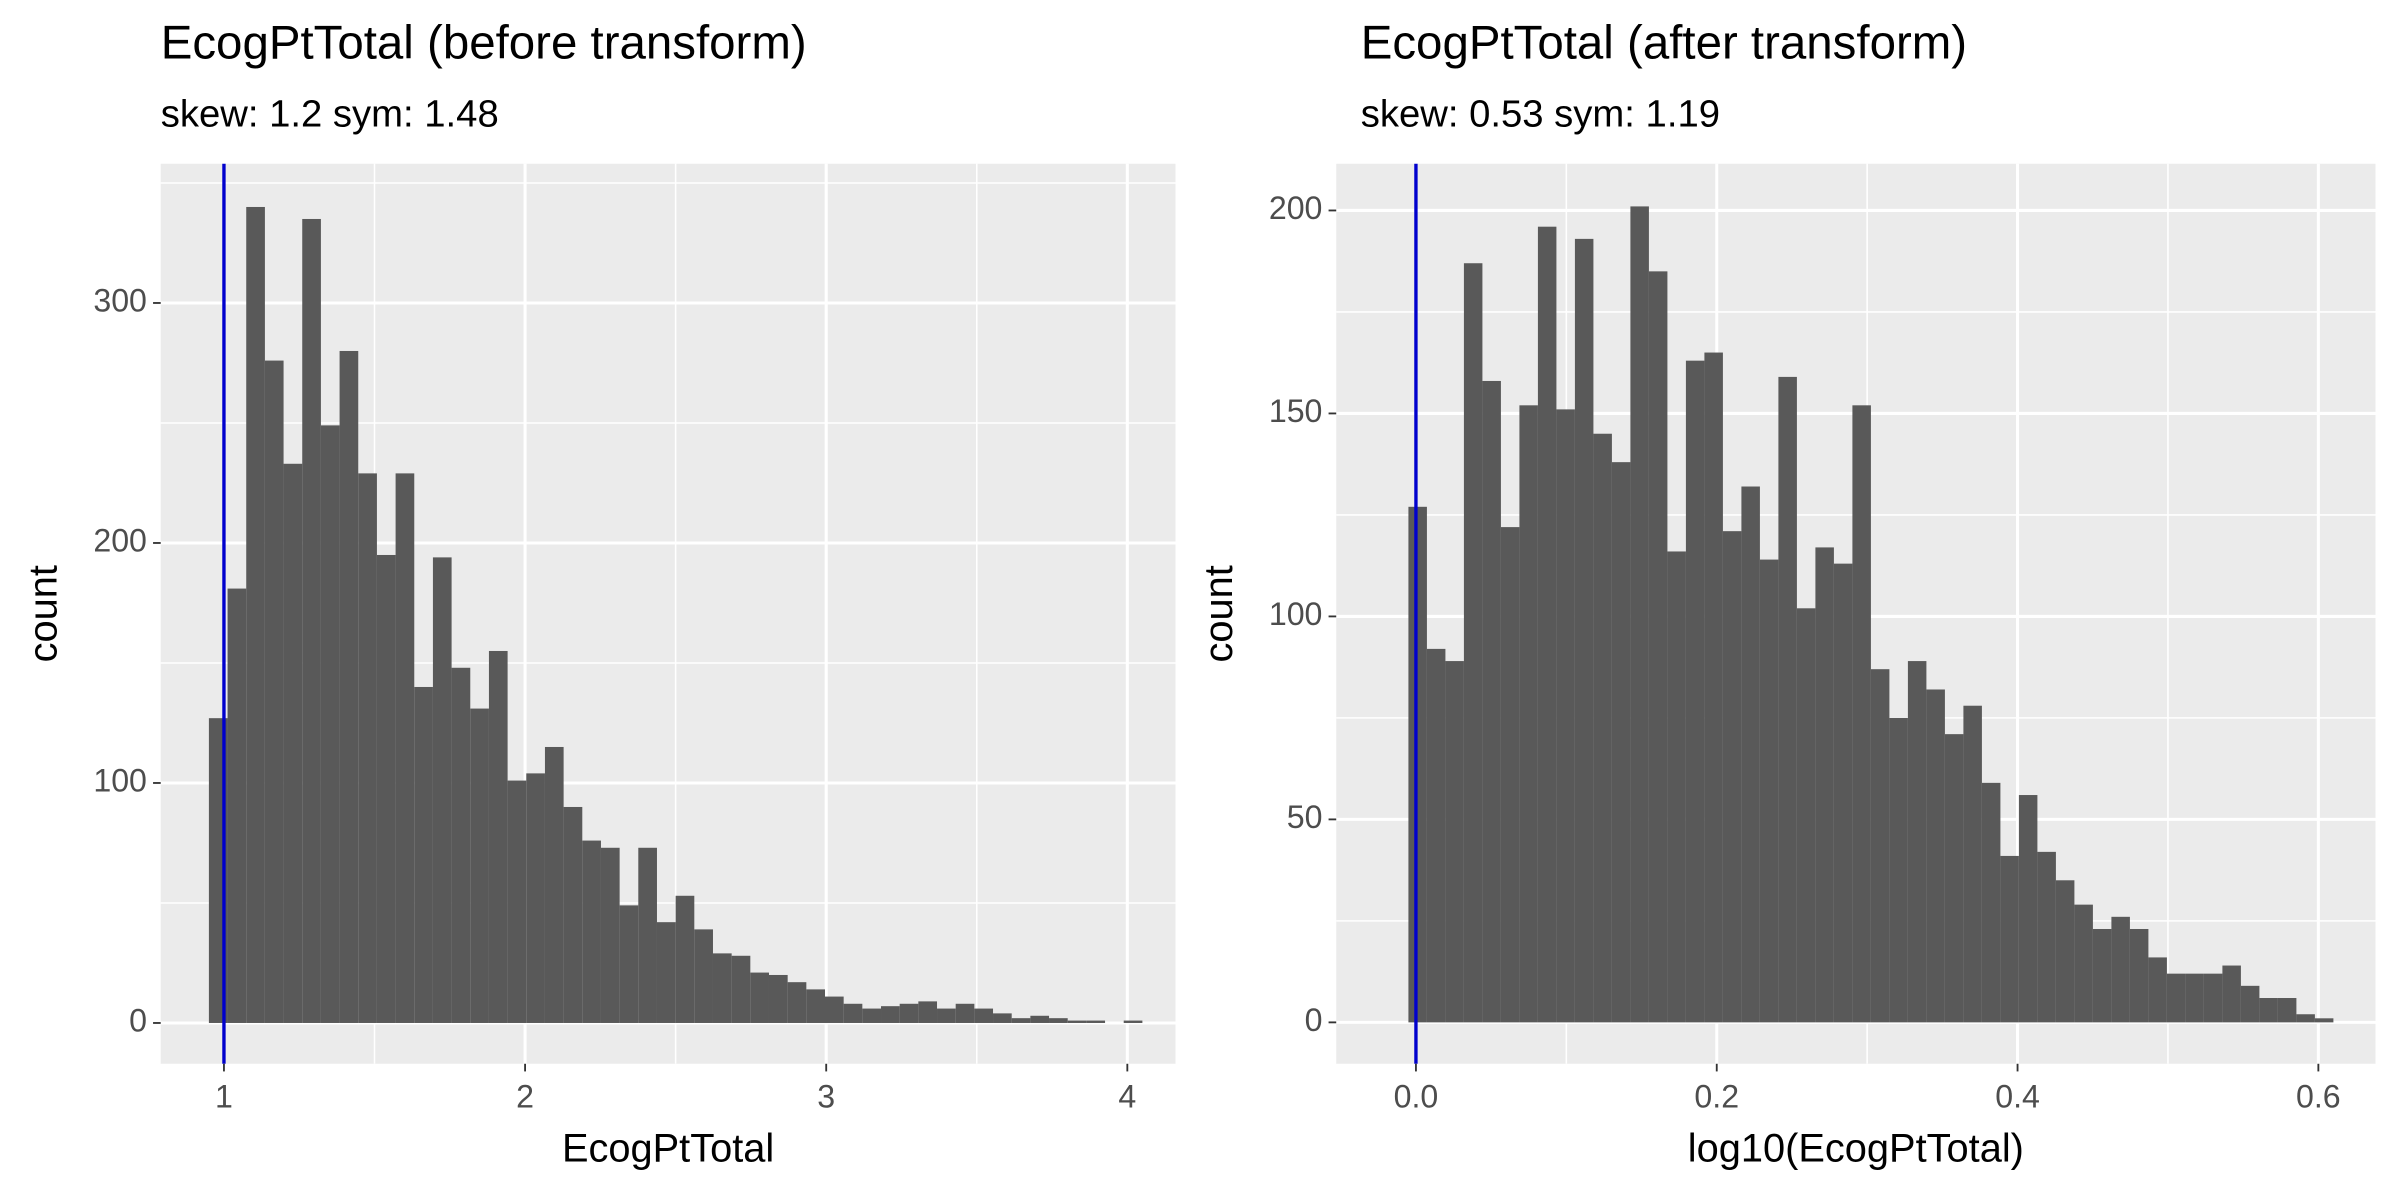 This screenshot has height=1200, width=2400. I want to click on y-tick-label: 50, so click(1305, 817).